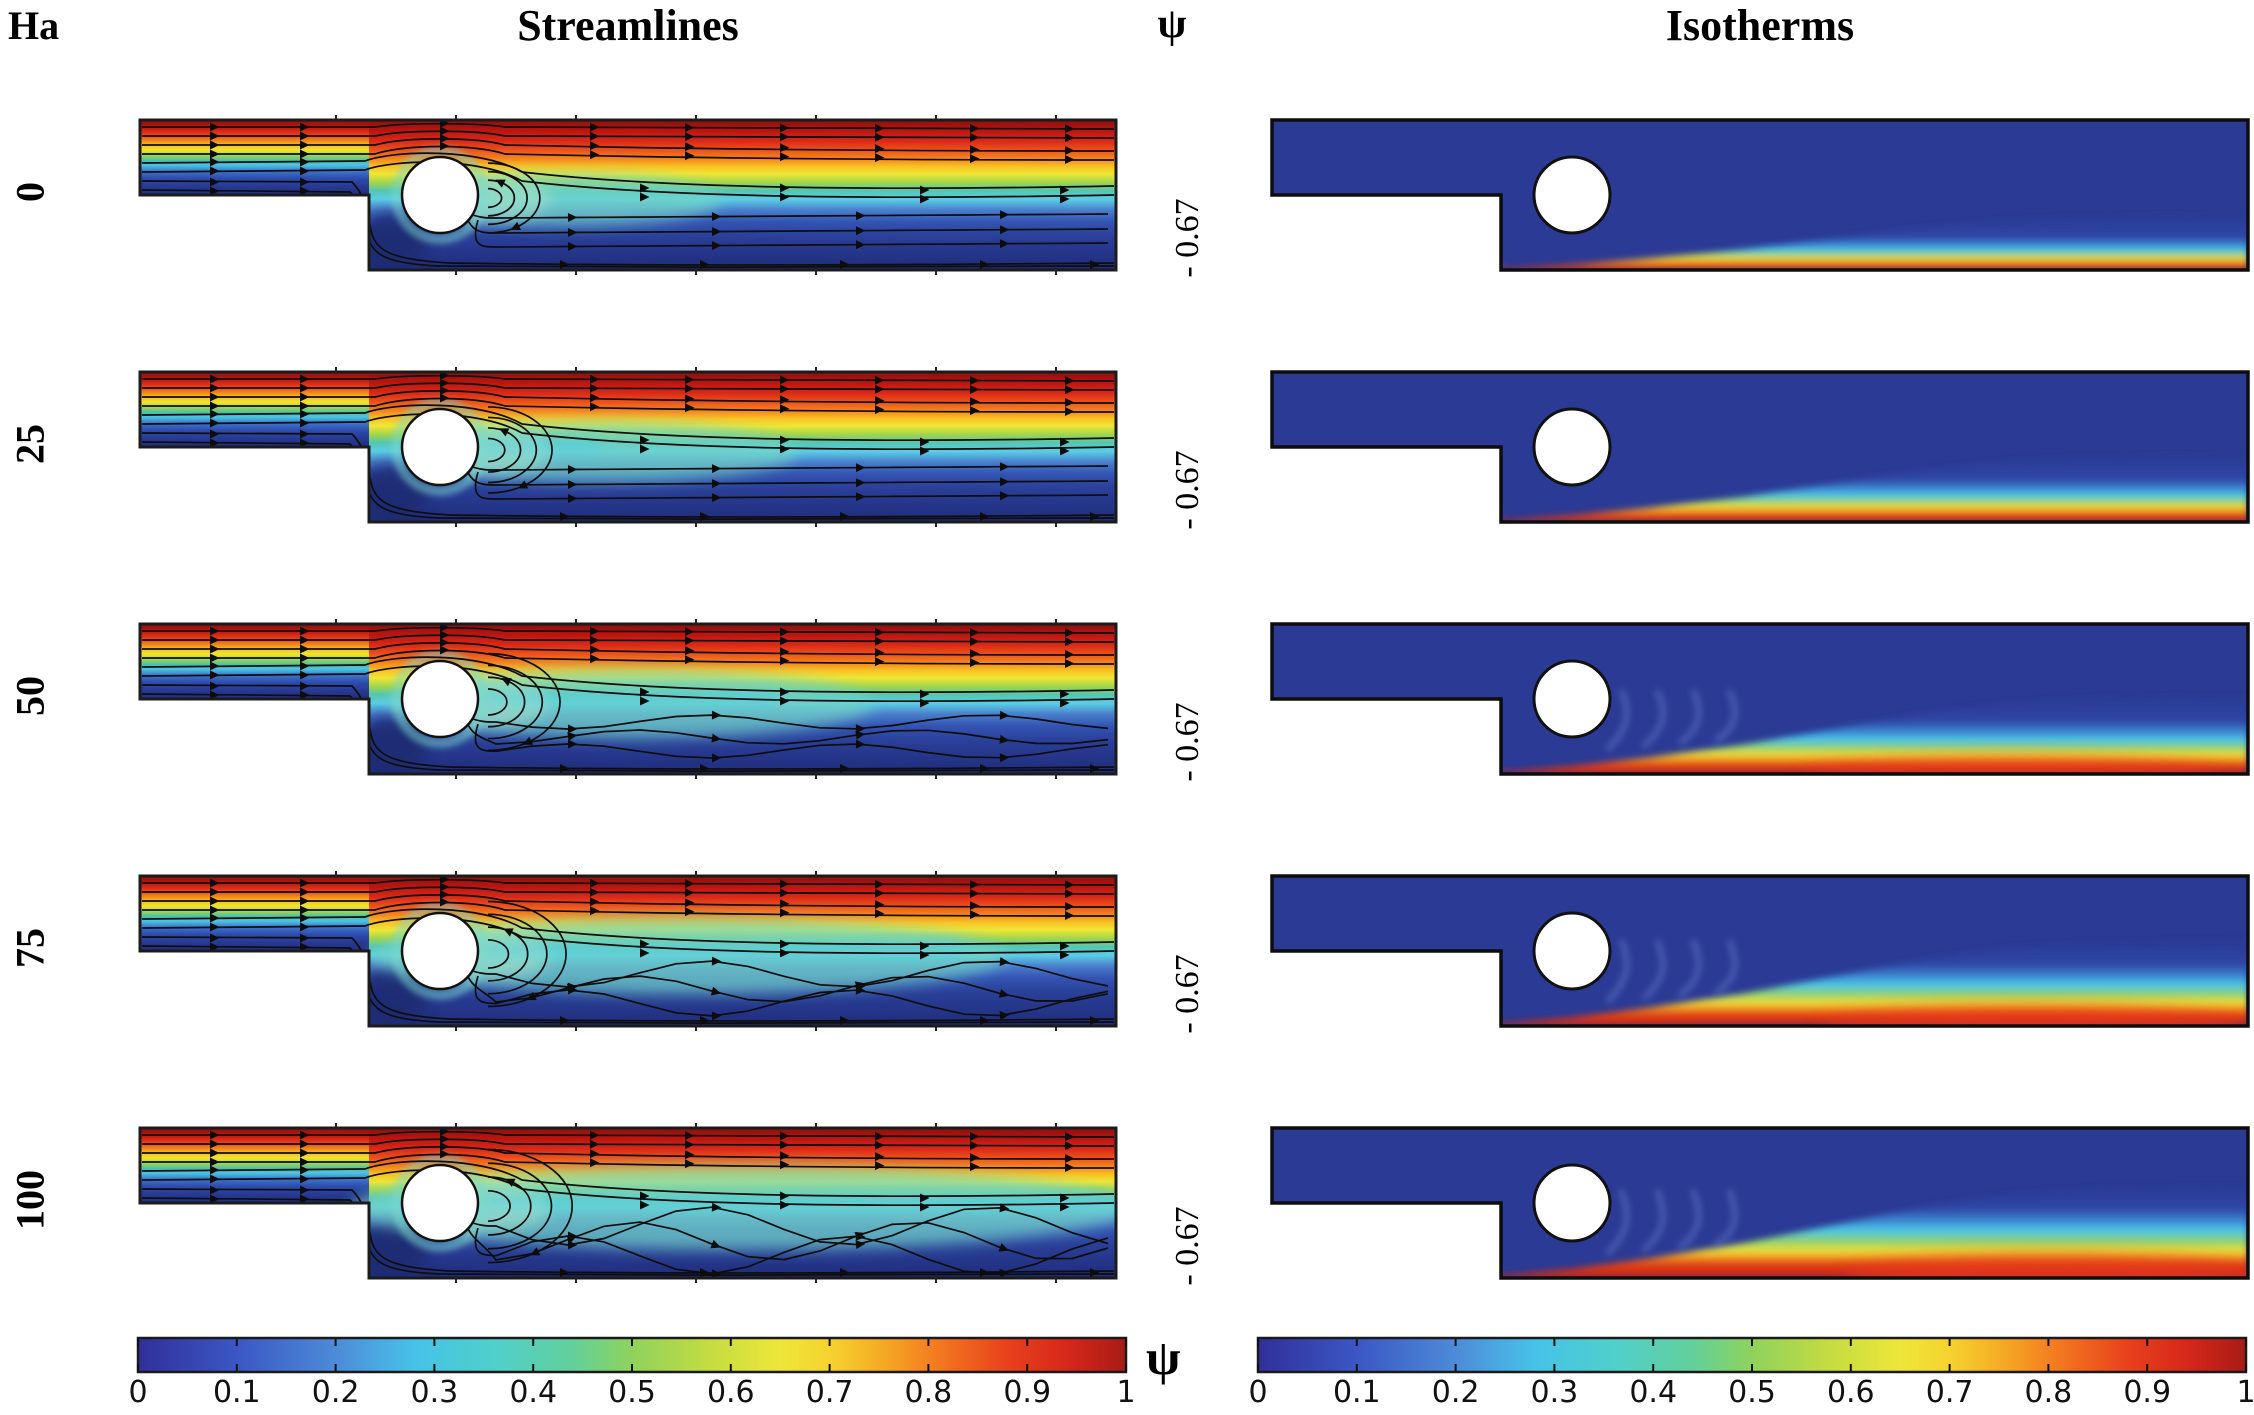 This screenshot has width=2254, height=1415. Describe the element at coordinates (632, 1372) in the screenshot. I see `streamlines-colorbar: 0 0.1 0.2 0.3 0.4 0.5 0.6 0.7 0.8 0.9 1` at that location.